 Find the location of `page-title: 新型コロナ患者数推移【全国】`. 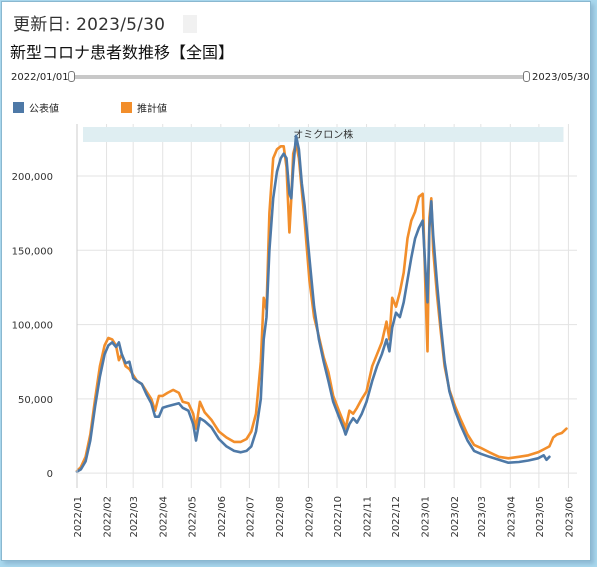

page-title: 新型コロナ患者数推移【全国】 is located at coordinates (122, 52).